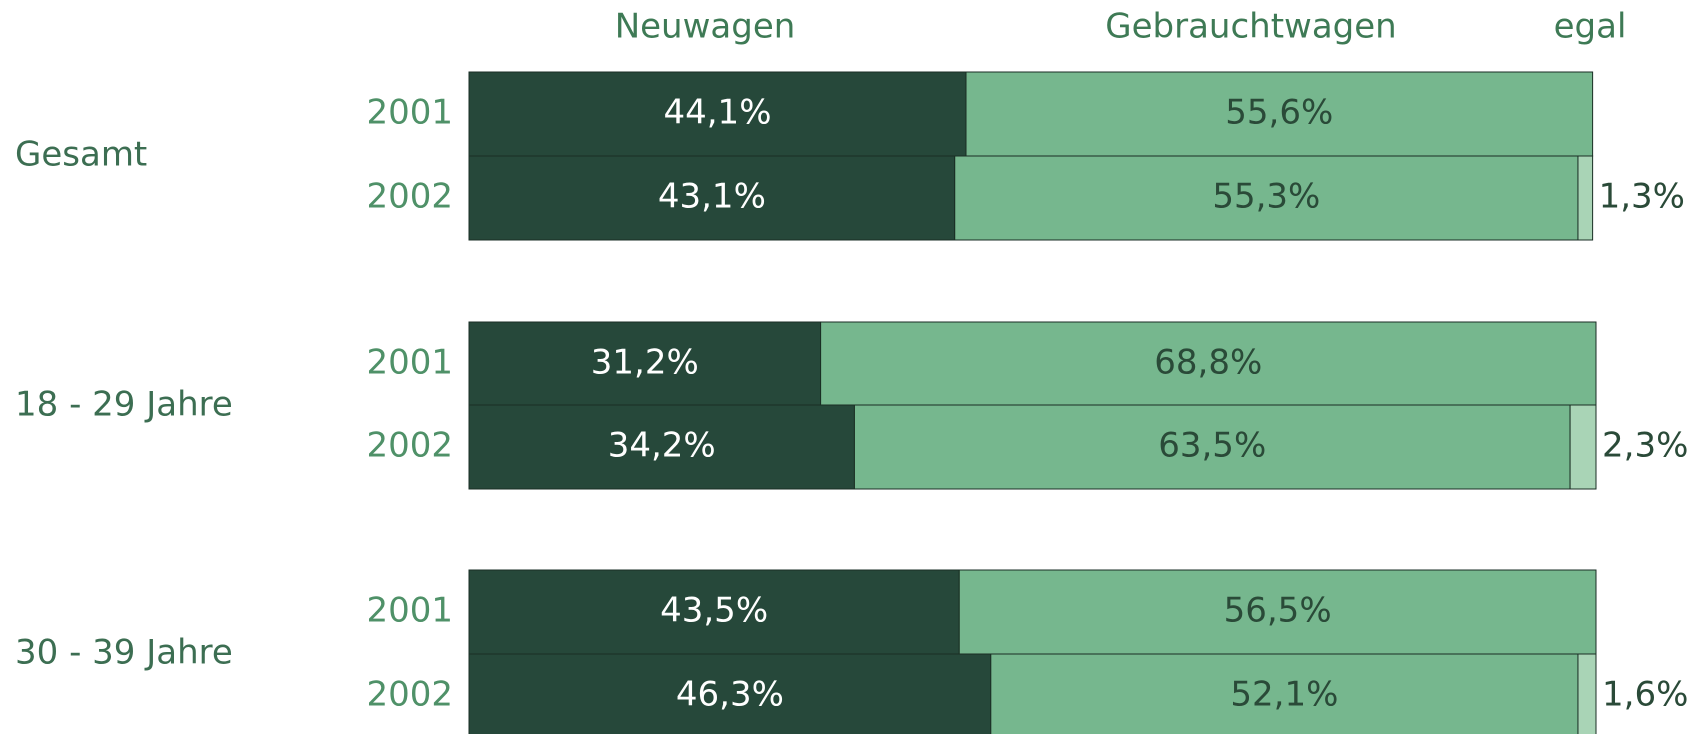  Describe the element at coordinates (124, 653) in the screenshot. I see `group-label: 30 - 39 Jahre` at that location.